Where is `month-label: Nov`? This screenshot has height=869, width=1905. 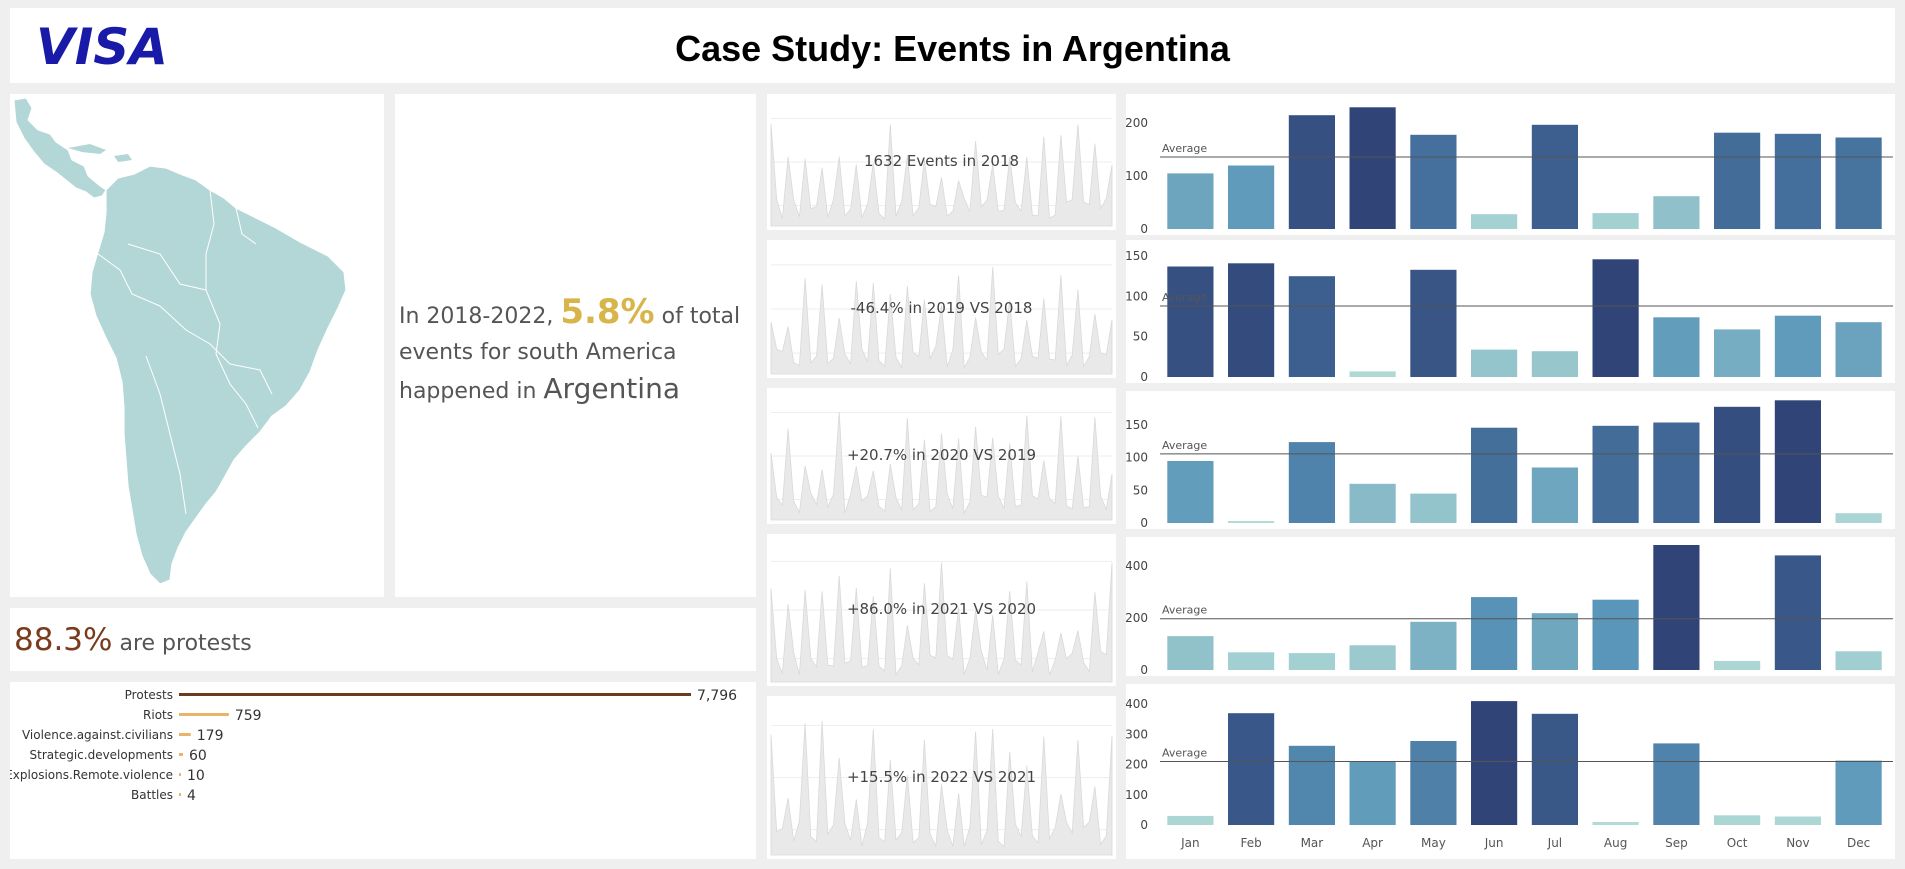 month-label: Nov is located at coordinates (1797, 843).